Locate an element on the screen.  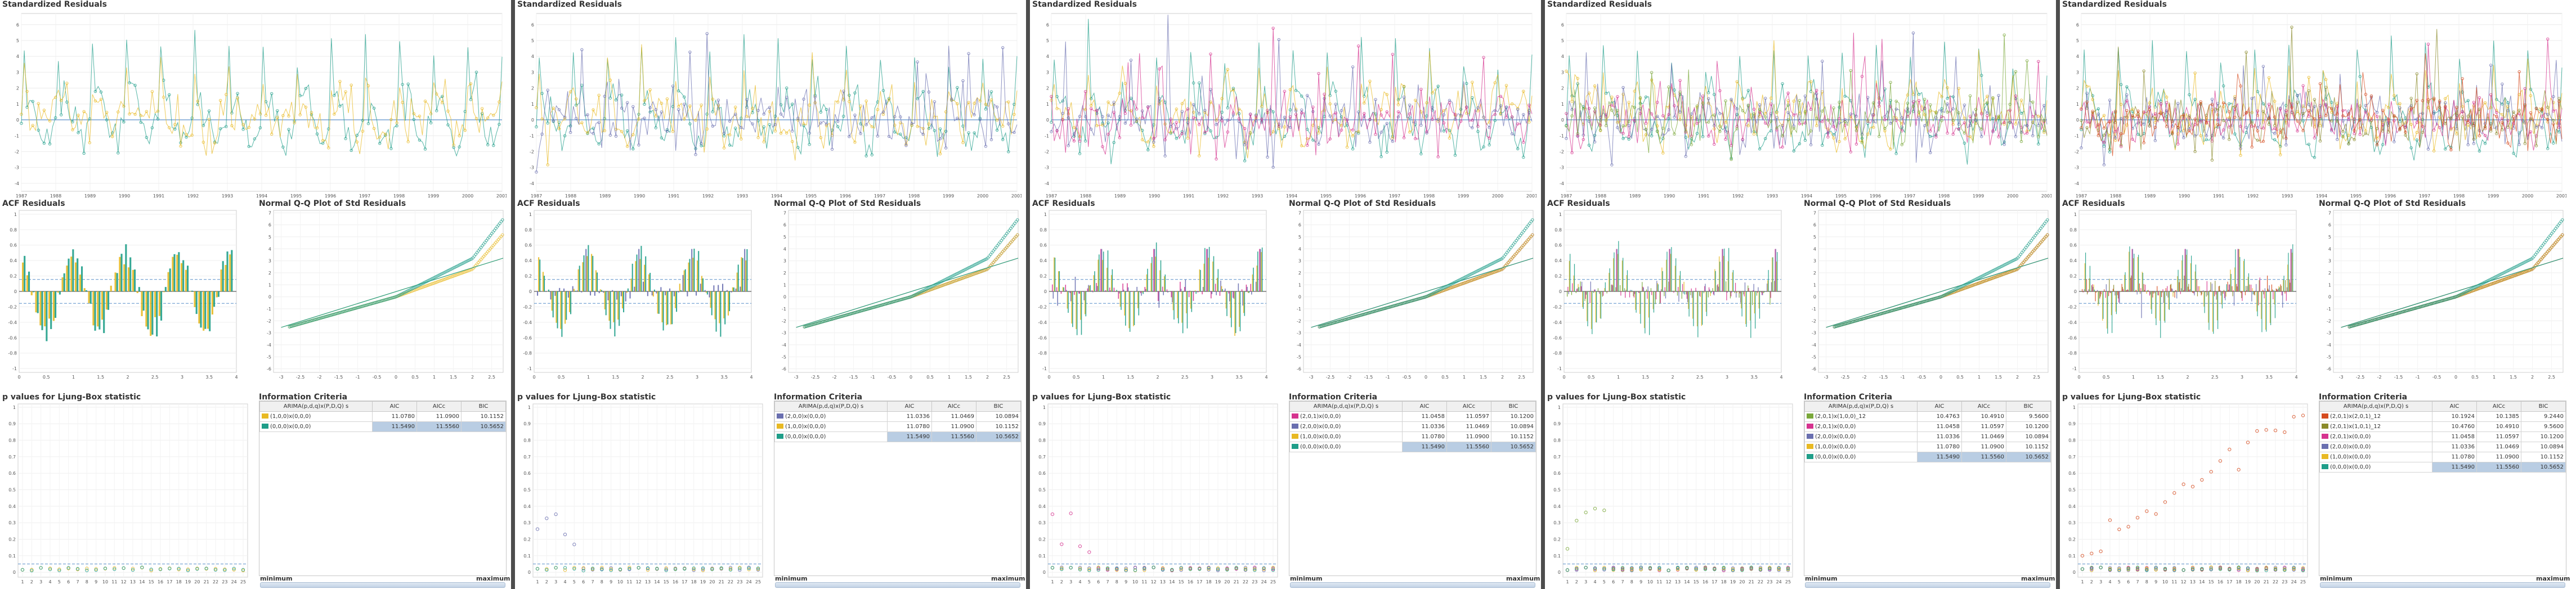
x-tick-label: 2000 is located at coordinates (982, 196).